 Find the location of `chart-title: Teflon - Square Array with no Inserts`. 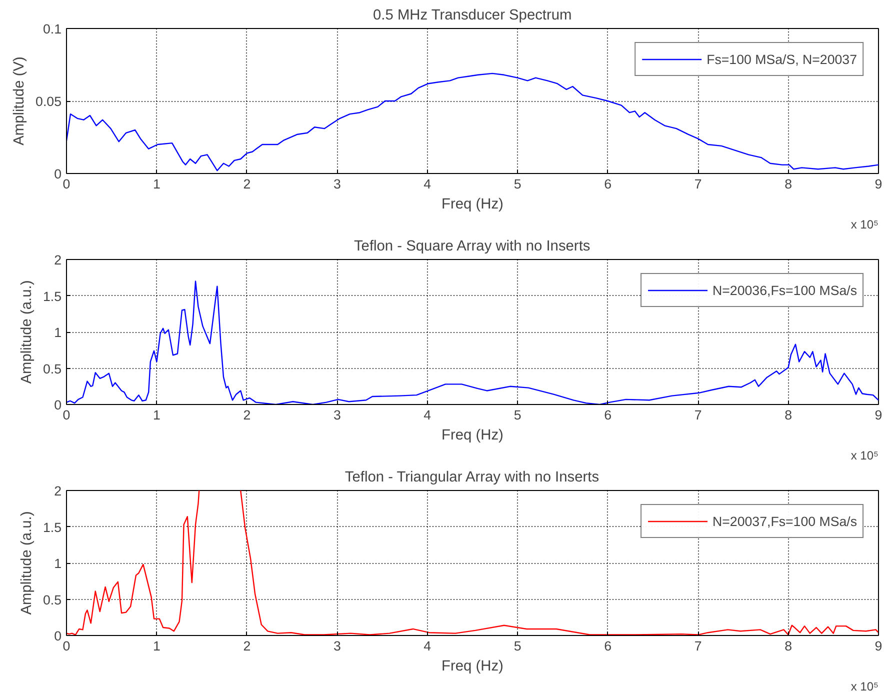

chart-title: Teflon - Square Array with no Inserts is located at coordinates (472, 246).